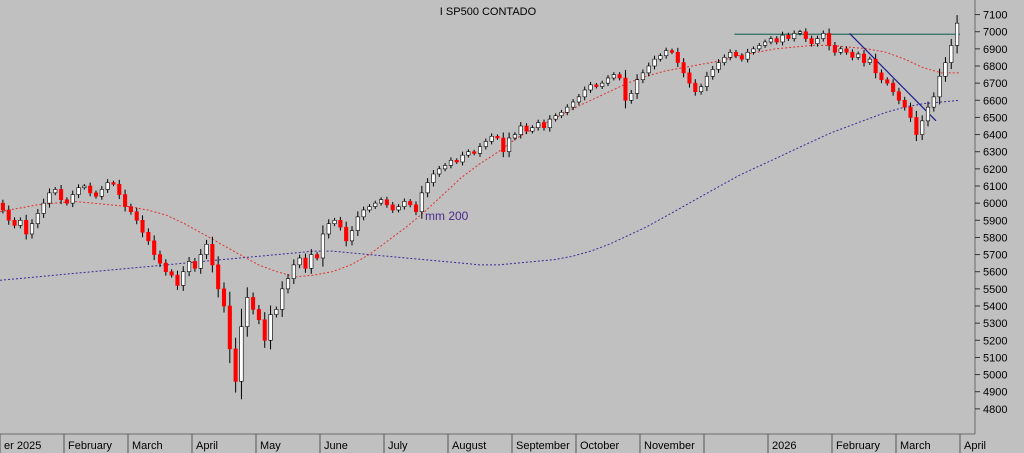  Describe the element at coordinates (995, 221) in the screenshot. I see `y-tick-label: 5900` at that location.